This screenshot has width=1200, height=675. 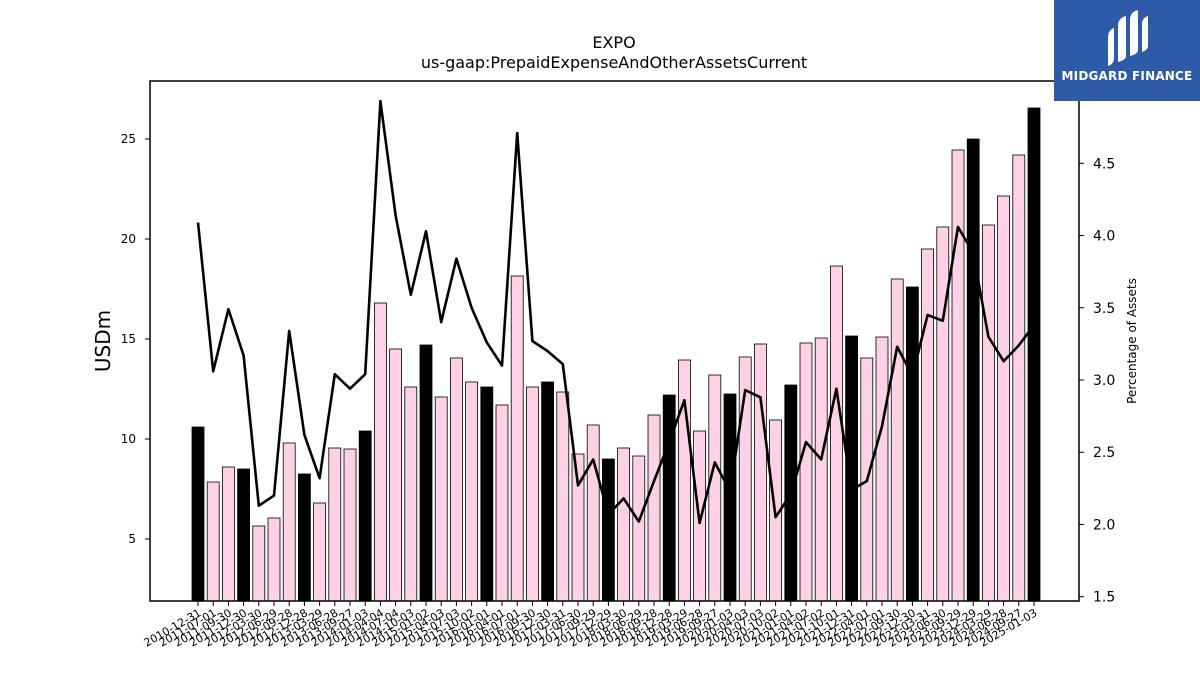 I want to click on y-axis-label-right: Percentage of Assets, so click(x=1132, y=341).